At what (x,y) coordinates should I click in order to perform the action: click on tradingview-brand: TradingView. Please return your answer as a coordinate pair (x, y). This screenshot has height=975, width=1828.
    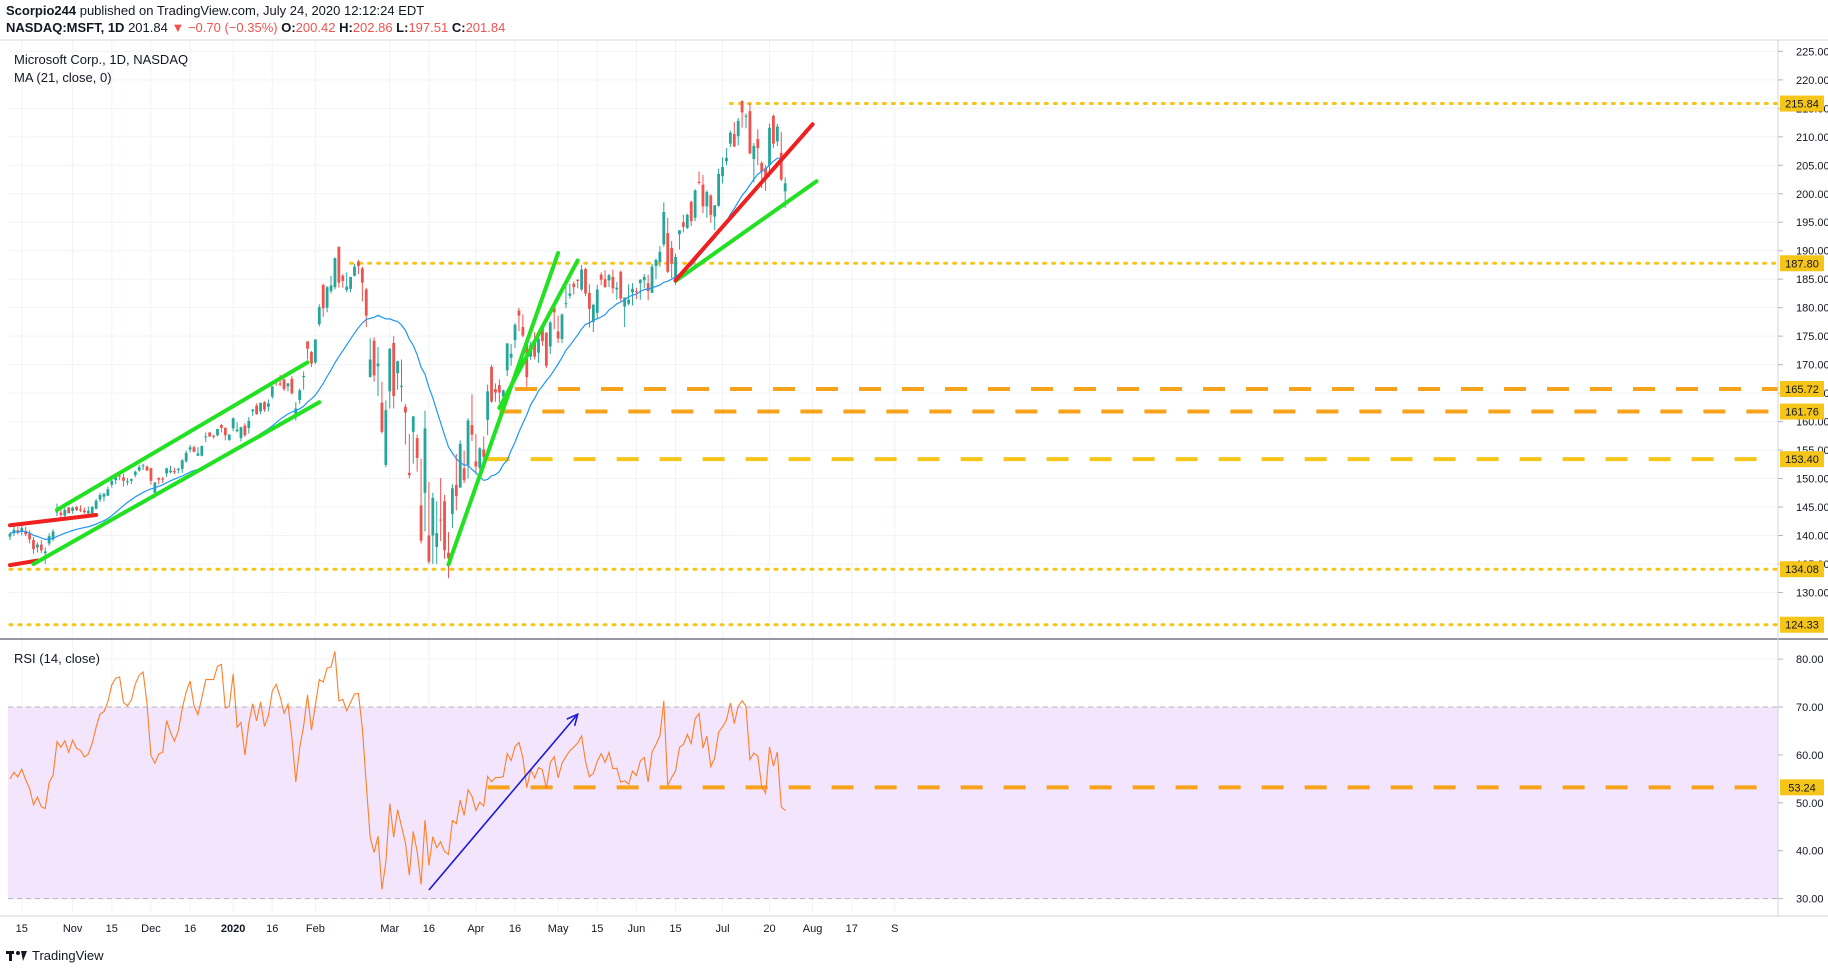
    Looking at the image, I should click on (68, 955).